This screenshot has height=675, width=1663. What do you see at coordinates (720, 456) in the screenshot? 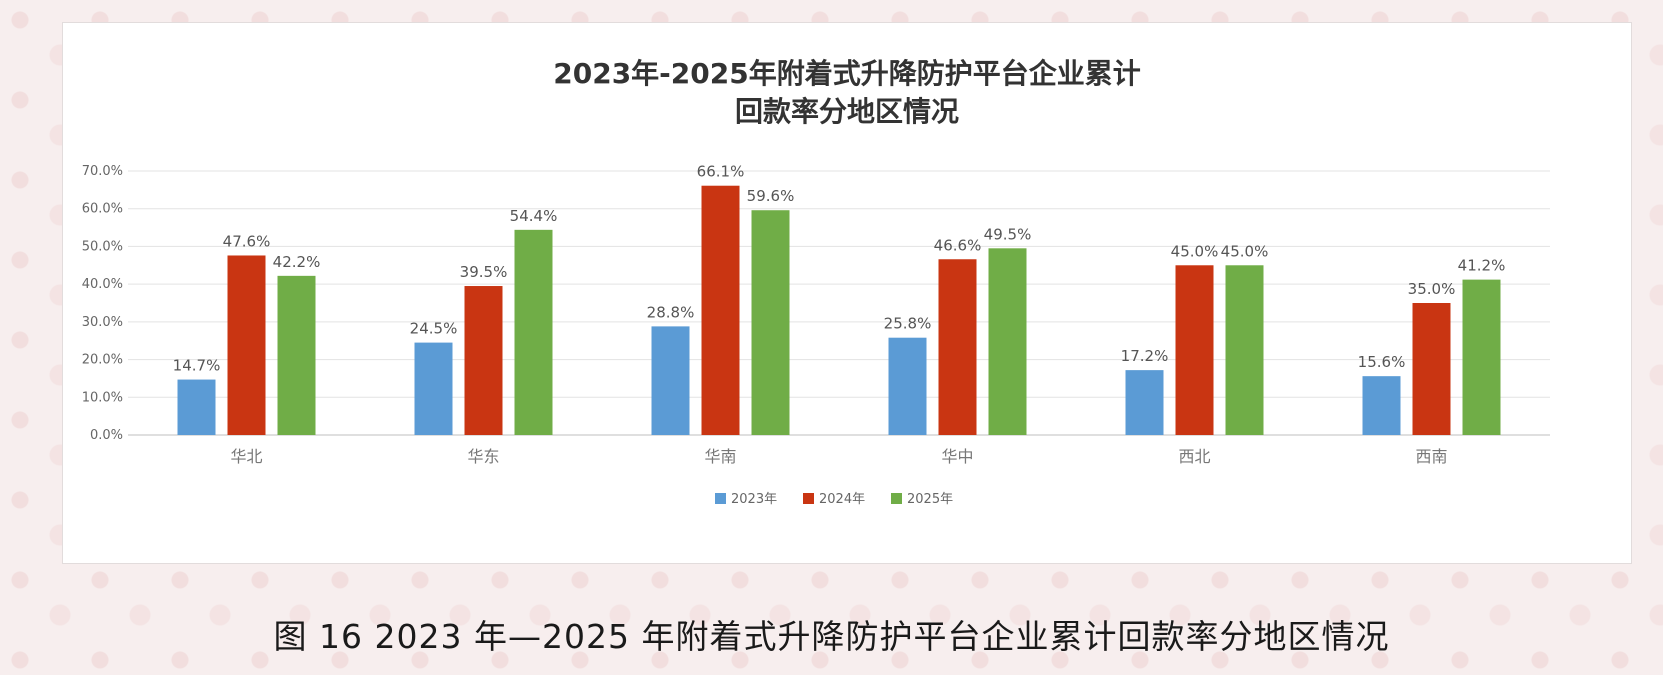
I see `x-tick-label: 华南` at bounding box center [720, 456].